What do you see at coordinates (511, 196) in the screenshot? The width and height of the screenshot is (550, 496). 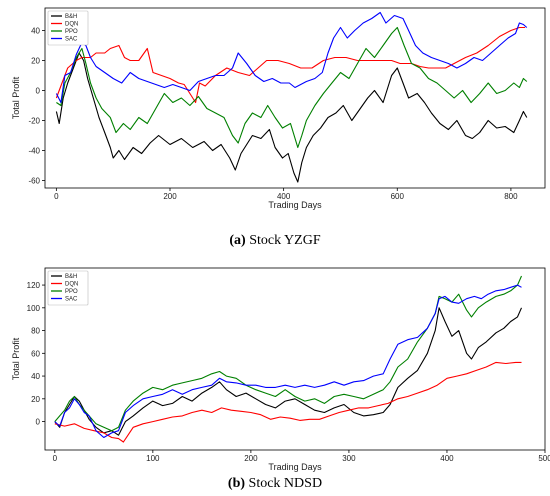 I see `x-tick-label: 800` at bounding box center [511, 196].